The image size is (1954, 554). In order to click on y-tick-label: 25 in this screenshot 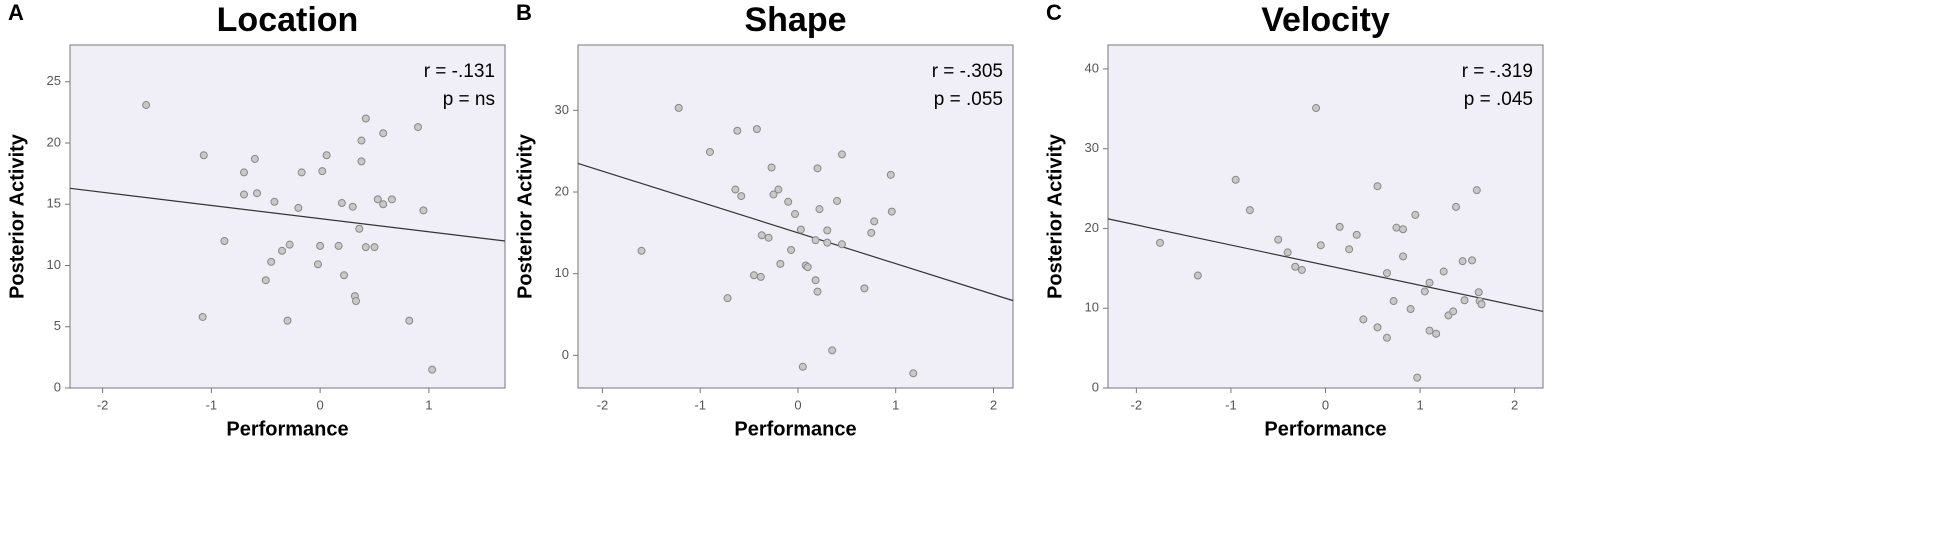, I will do `click(54, 80)`.